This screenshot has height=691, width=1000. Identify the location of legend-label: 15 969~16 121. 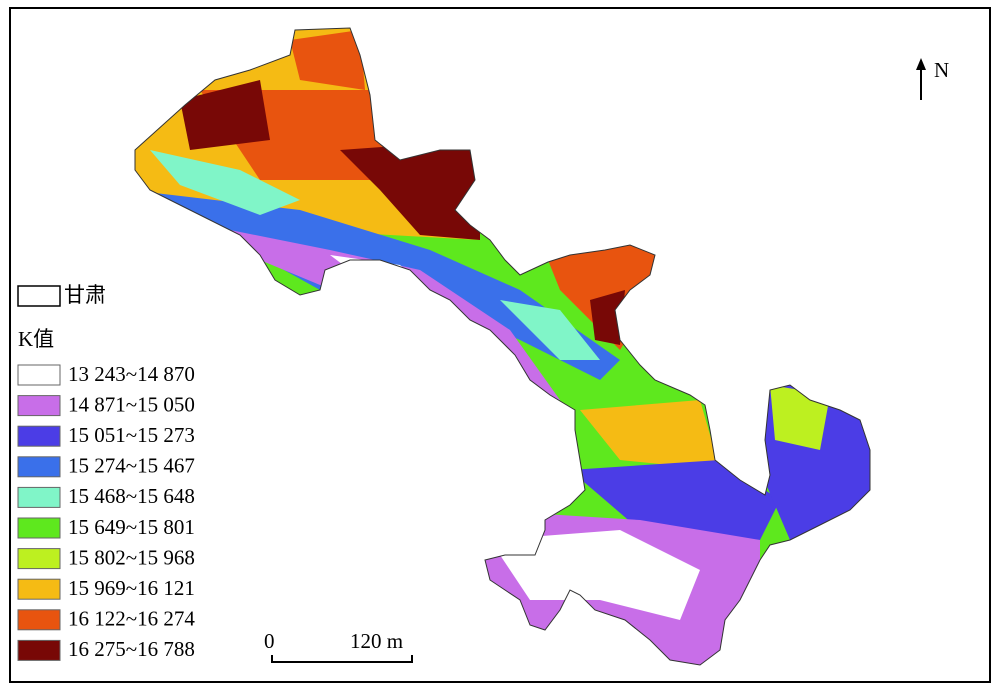
(131, 588).